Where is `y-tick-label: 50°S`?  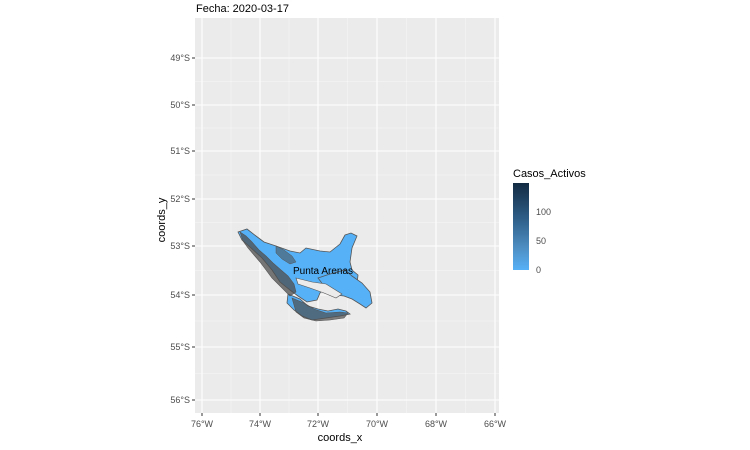 y-tick-label: 50°S is located at coordinates (180, 105).